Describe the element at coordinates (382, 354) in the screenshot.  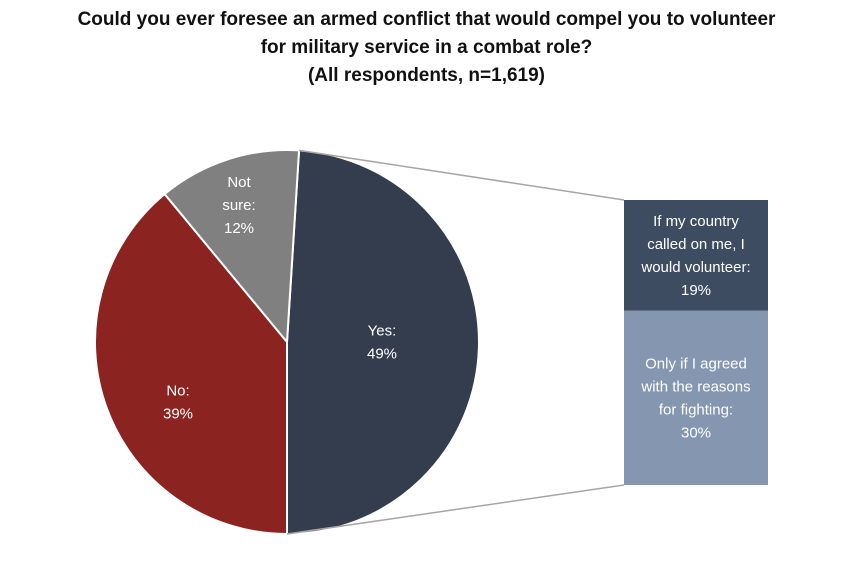
I see `pie-label-yes-line: 49%` at that location.